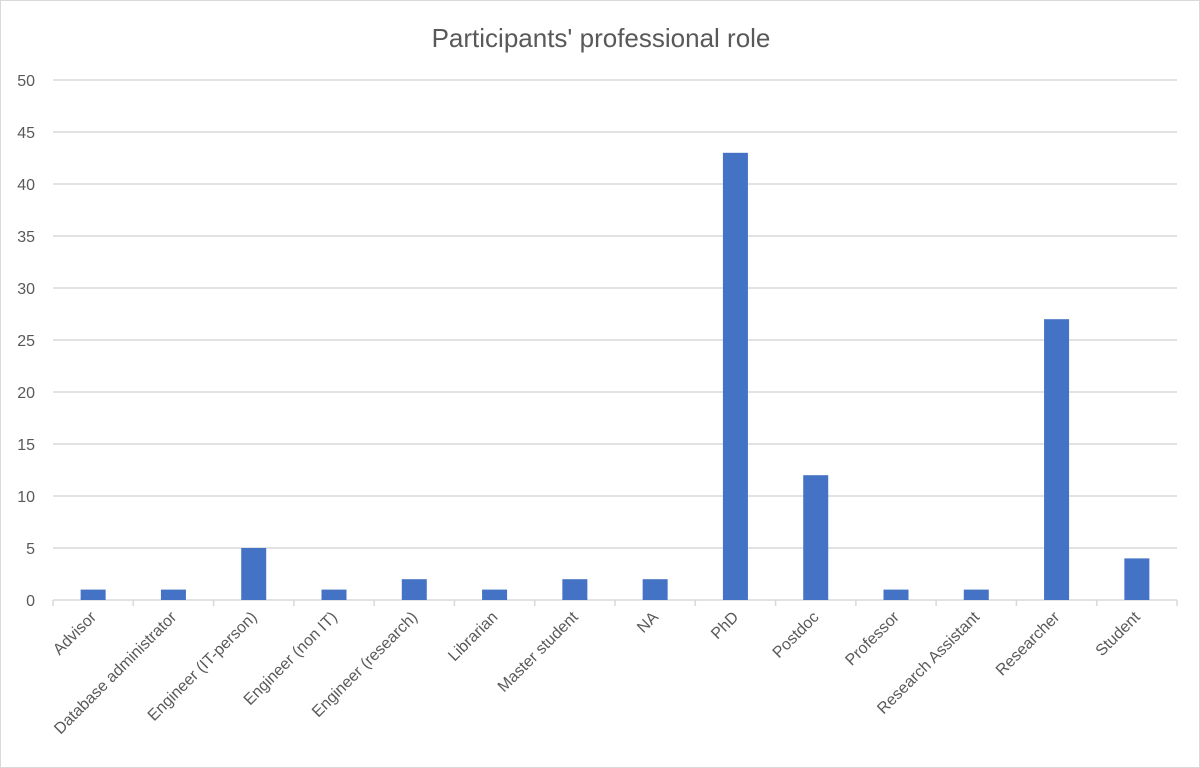 Image resolution: width=1200 pixels, height=768 pixels. I want to click on y-tick-label: 35, so click(26, 237).